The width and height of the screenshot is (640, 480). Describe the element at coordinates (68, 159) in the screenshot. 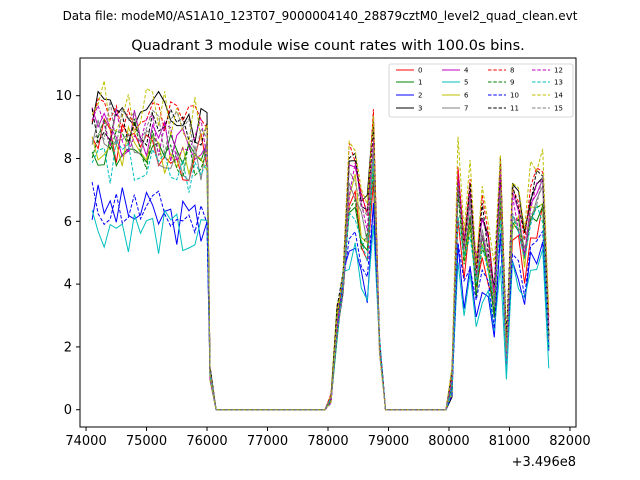

I see `y-tick-label: 8` at that location.